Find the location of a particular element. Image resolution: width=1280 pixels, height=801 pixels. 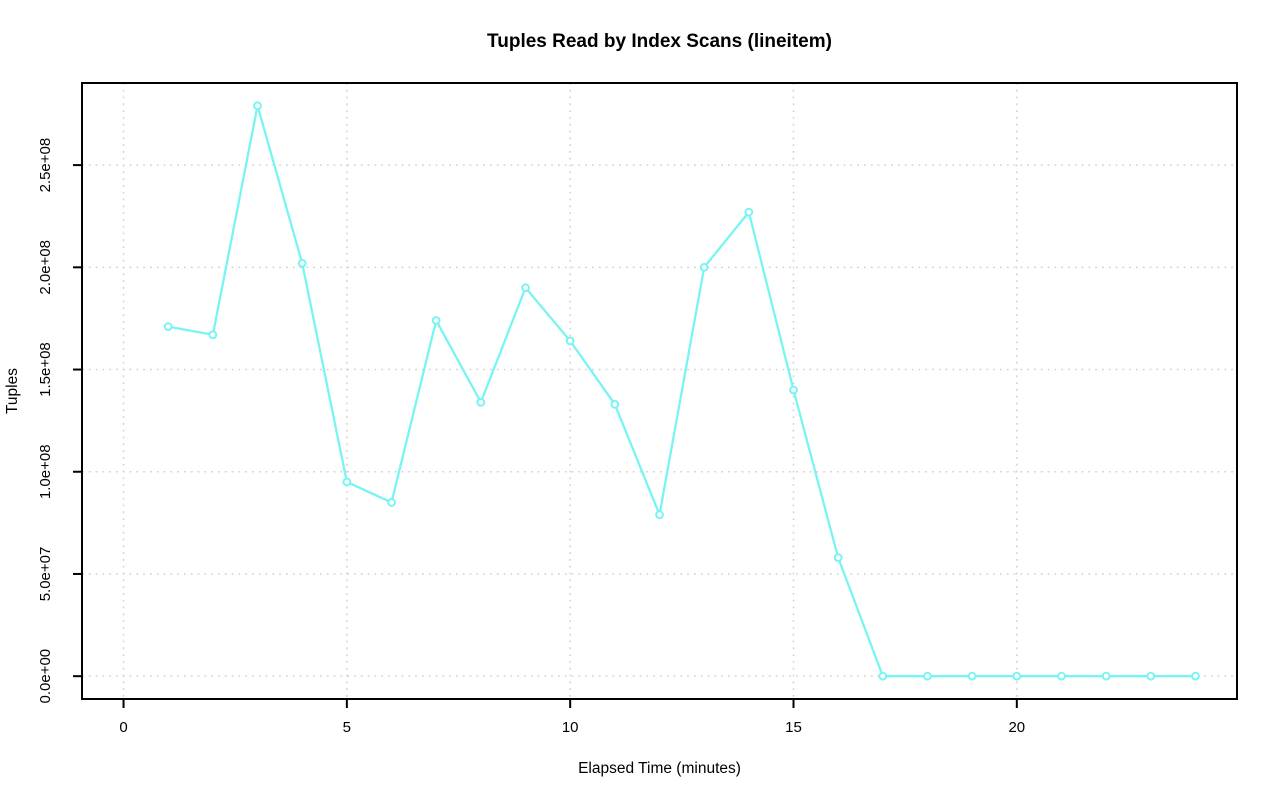

y-tick-label: 2.5e+08 is located at coordinates (45, 165).